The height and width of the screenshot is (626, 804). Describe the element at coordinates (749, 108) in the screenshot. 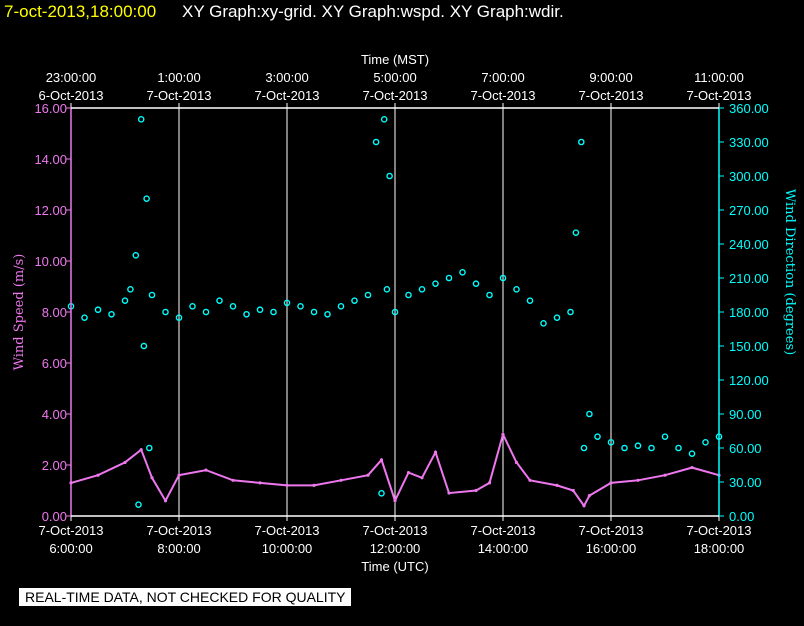

I see `right-tick-label: 360.00` at that location.